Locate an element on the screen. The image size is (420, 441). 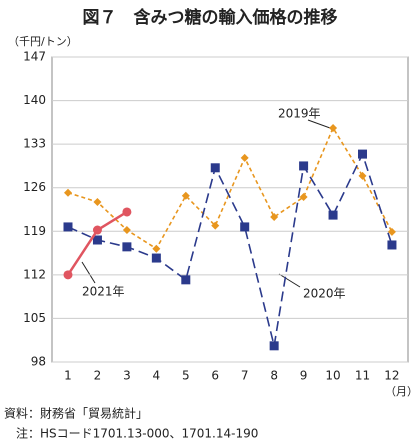
source-note: 資料：財務省「貿易統計」 is located at coordinates (76, 413).